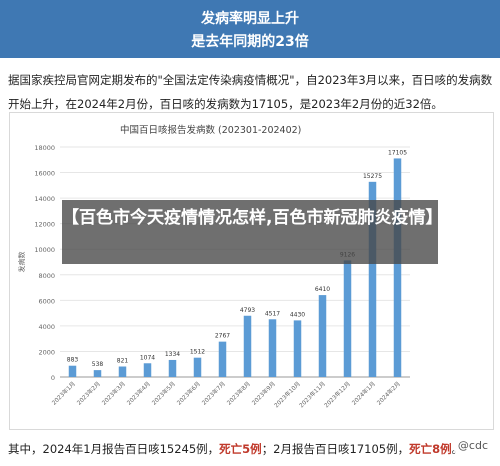  Describe the element at coordinates (272, 313) in the screenshot. I see `data-label: 4517` at that location.